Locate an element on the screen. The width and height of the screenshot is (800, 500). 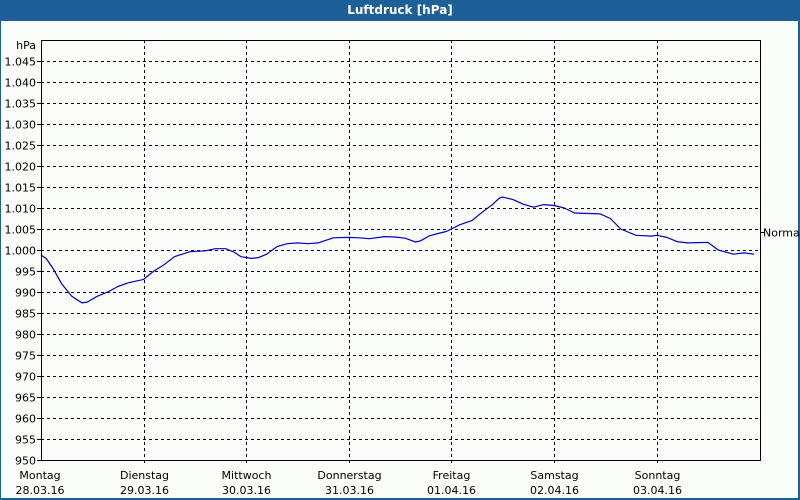
y-tick-label: 1.010 is located at coordinates (21, 209).